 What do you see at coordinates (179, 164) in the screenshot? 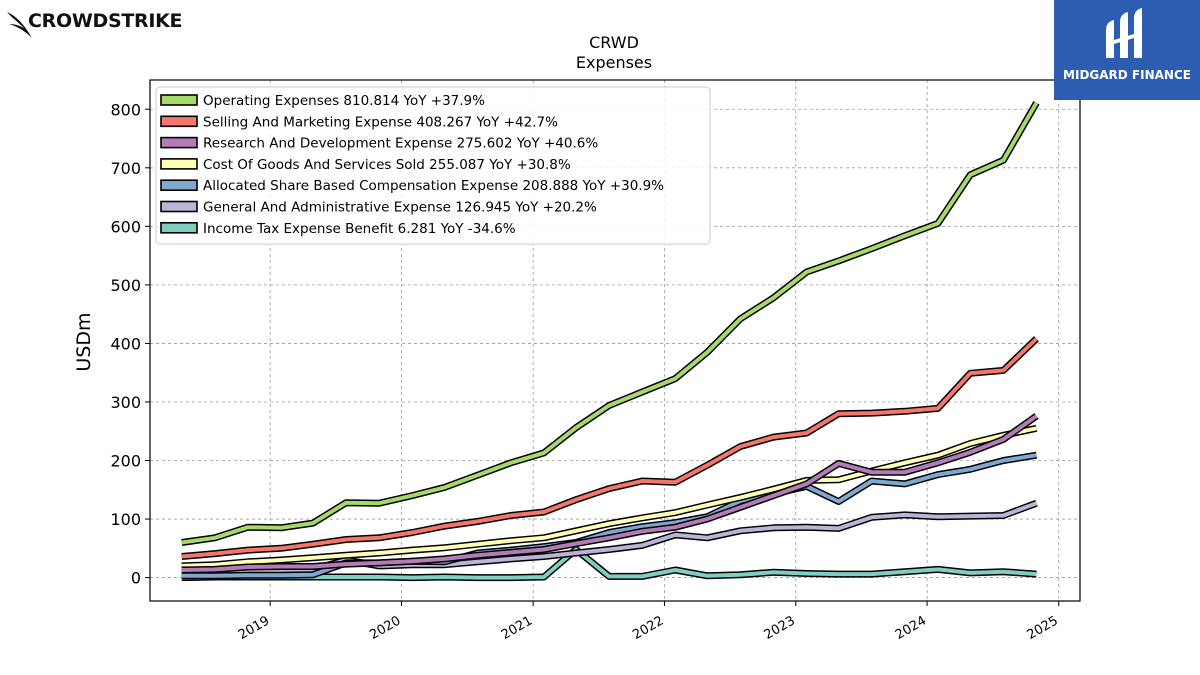
I see `legend-swatch-cost-of-goods-and-services-sold` at bounding box center [179, 164].